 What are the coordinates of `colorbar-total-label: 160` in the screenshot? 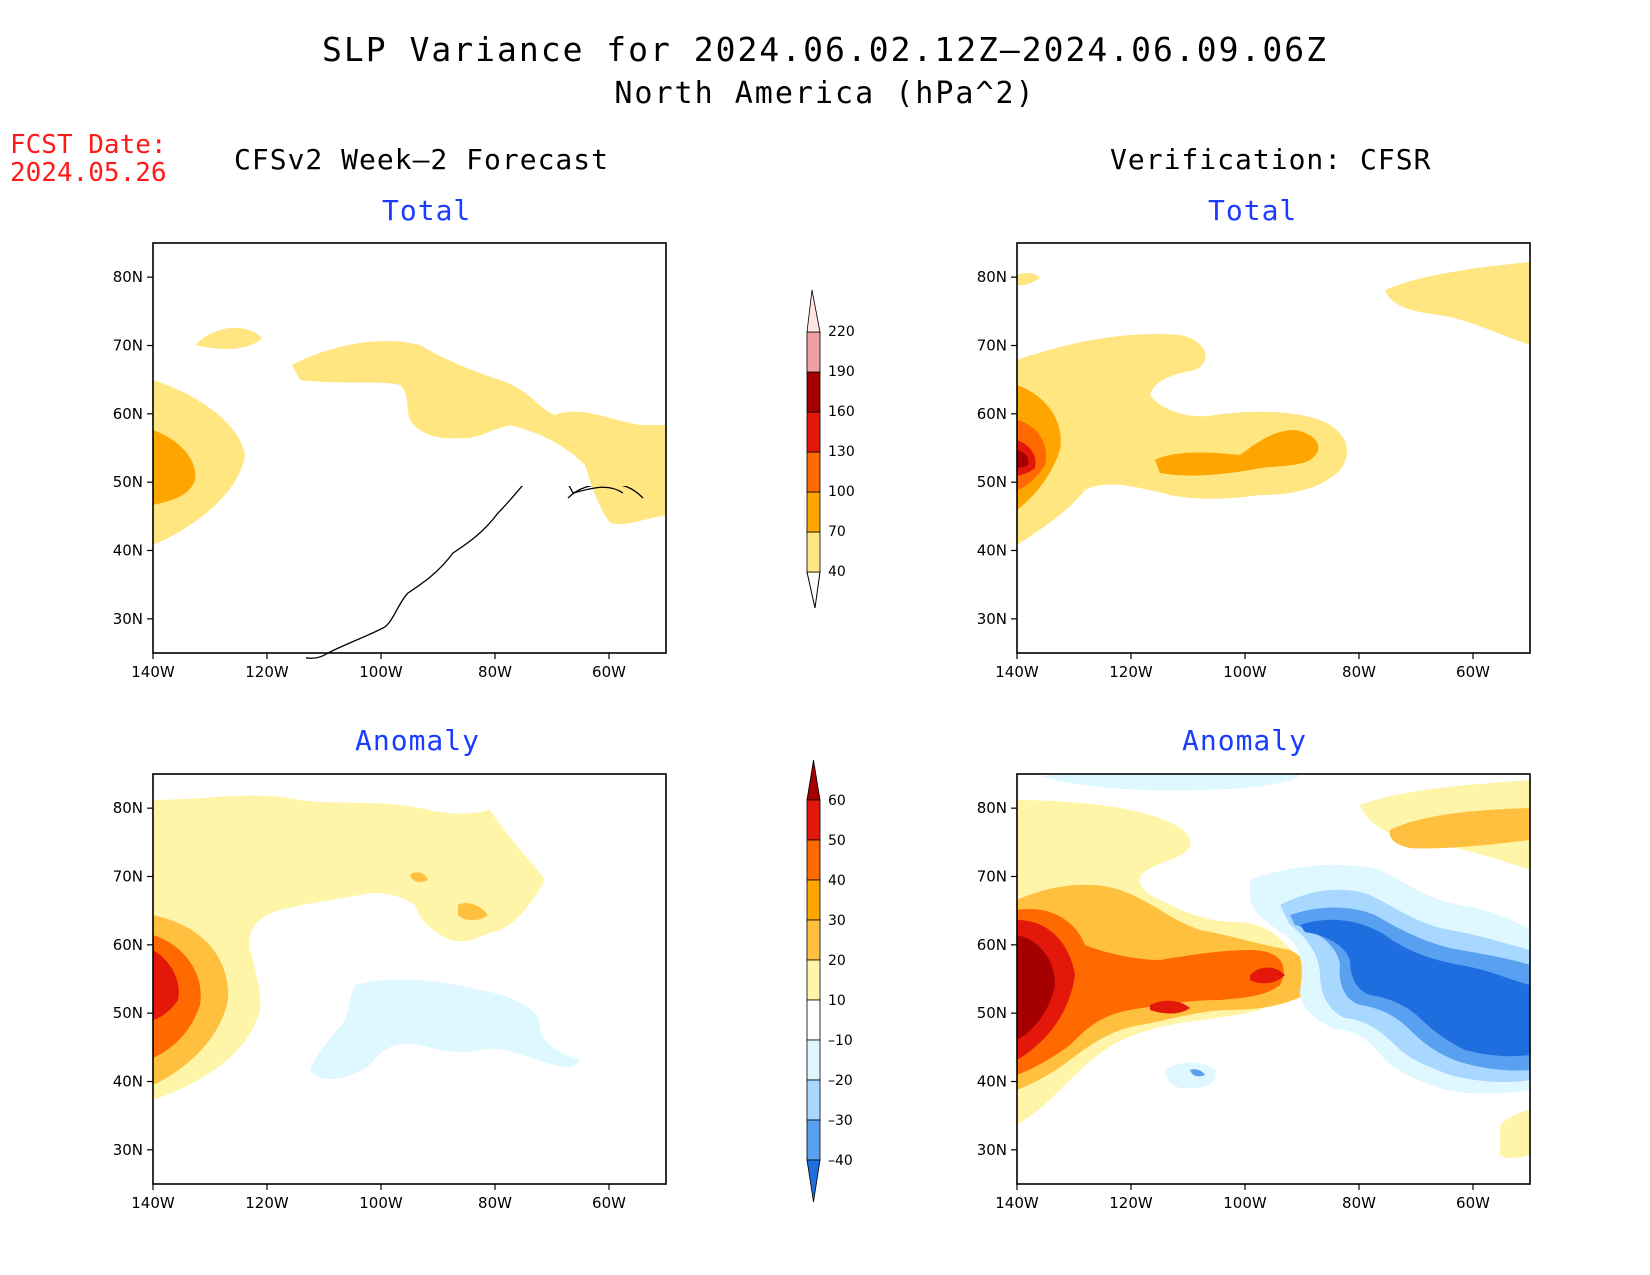 It's located at (841, 412).